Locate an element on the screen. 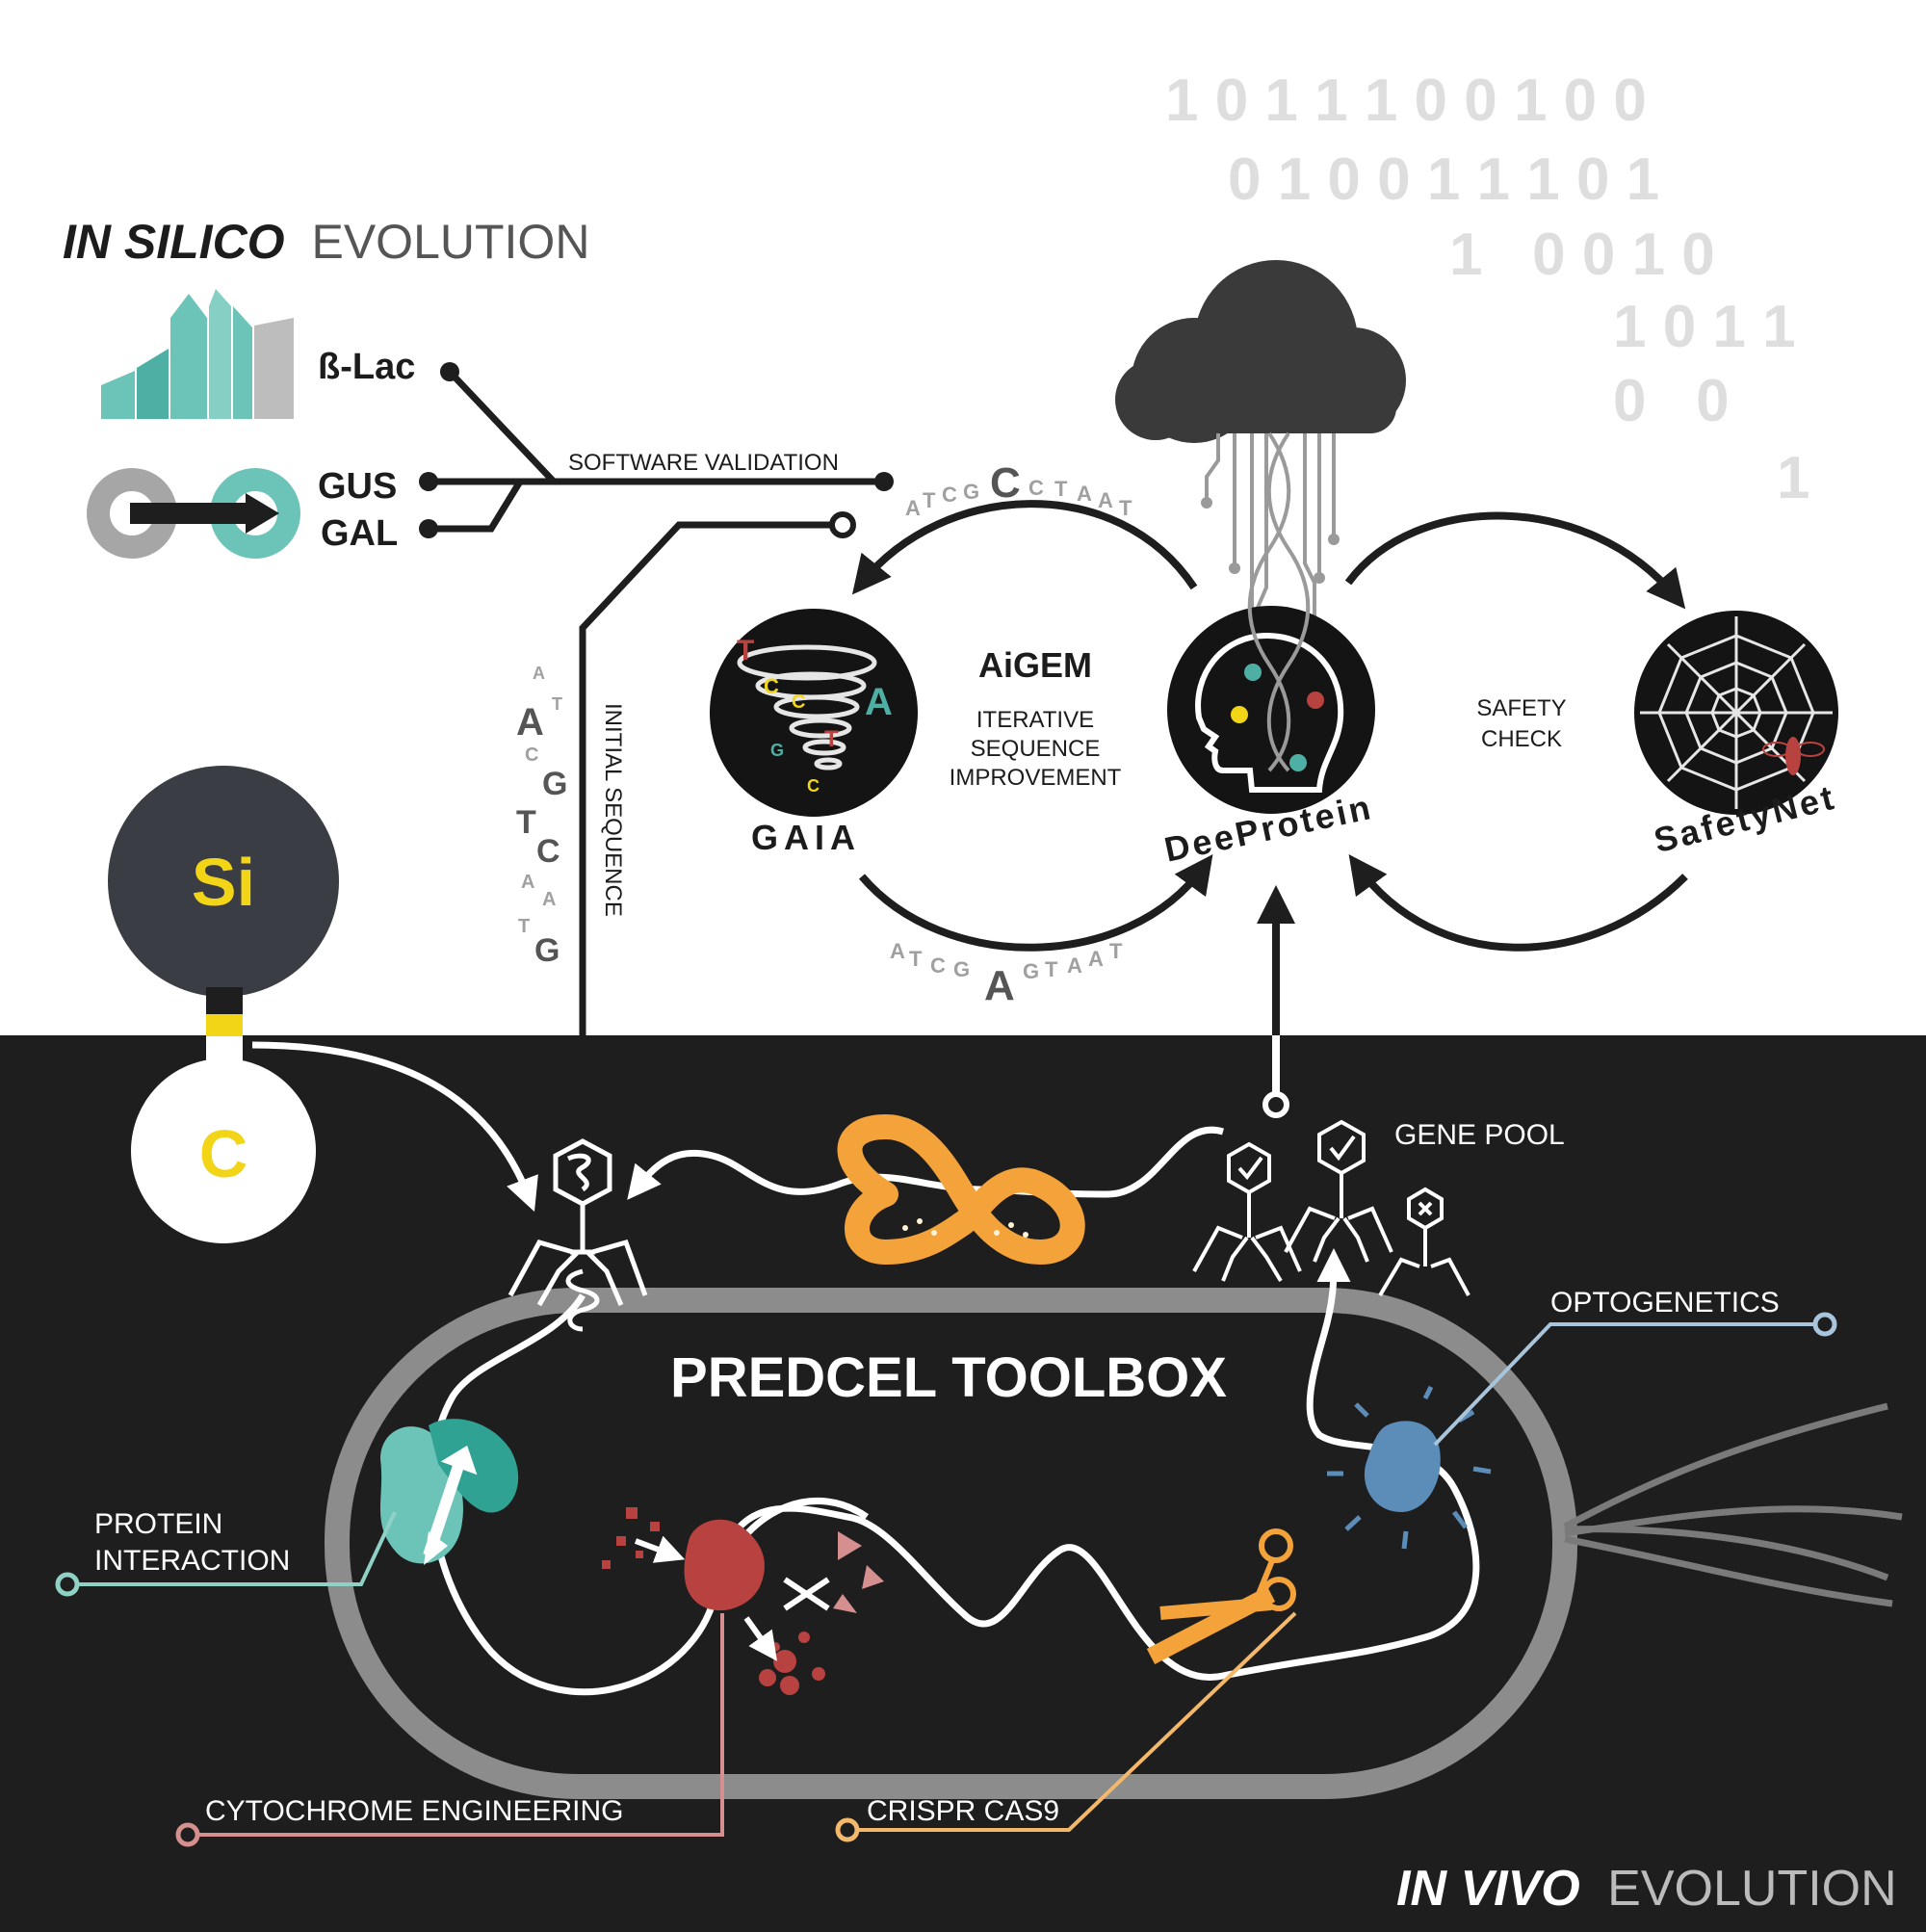  cloud-wire-nodes is located at coordinates (1270, 540).